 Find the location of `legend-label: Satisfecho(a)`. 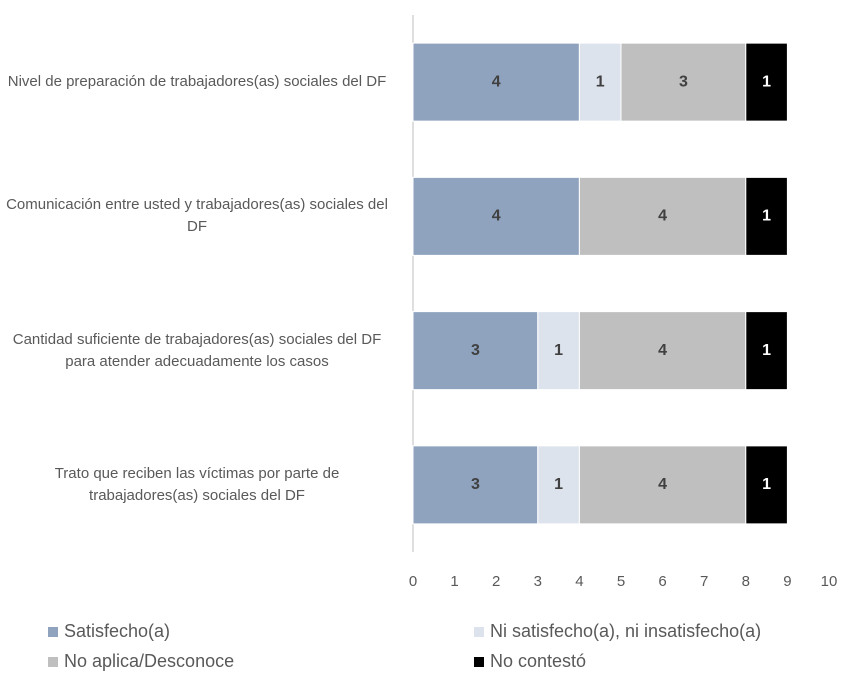

legend-label: Satisfecho(a) is located at coordinates (117, 631).